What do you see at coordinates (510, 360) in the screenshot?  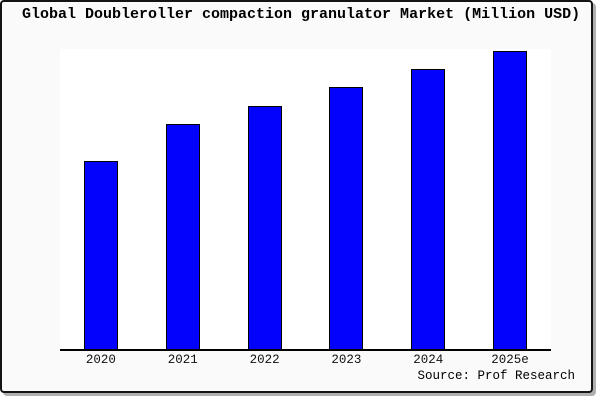 I see `x-tick-label-2025e: 2025e` at bounding box center [510, 360].